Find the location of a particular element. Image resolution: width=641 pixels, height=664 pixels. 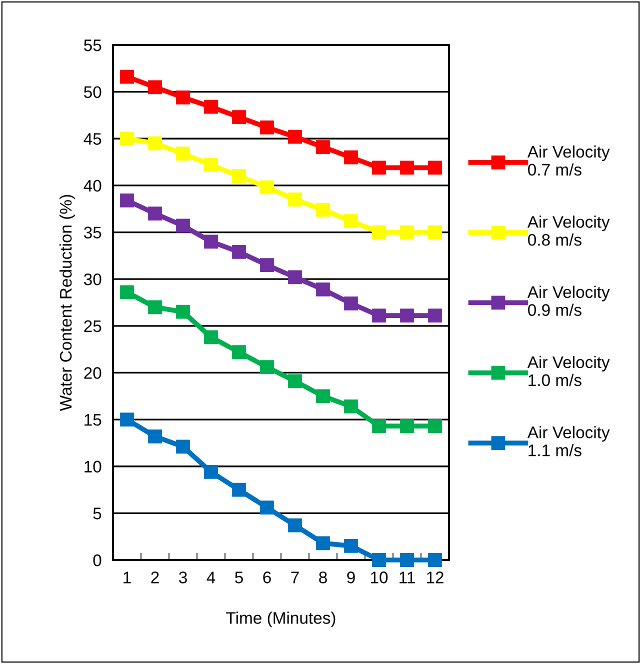

y-axis-title: Water Content Reduction (%) is located at coordinates (67, 303).